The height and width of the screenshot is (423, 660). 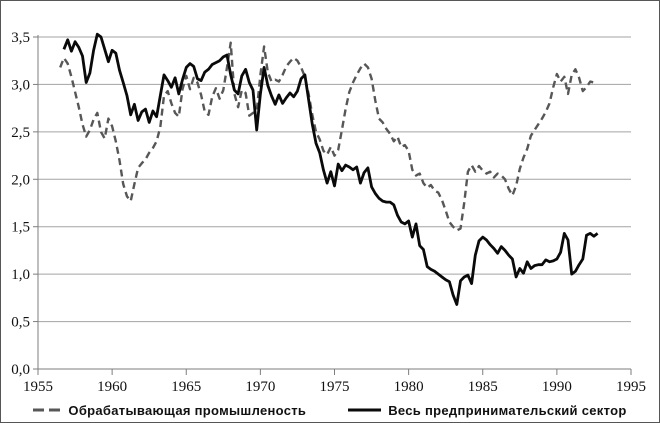 What do you see at coordinates (186, 387) in the screenshot?
I see `svg-text: 1965` at bounding box center [186, 387].